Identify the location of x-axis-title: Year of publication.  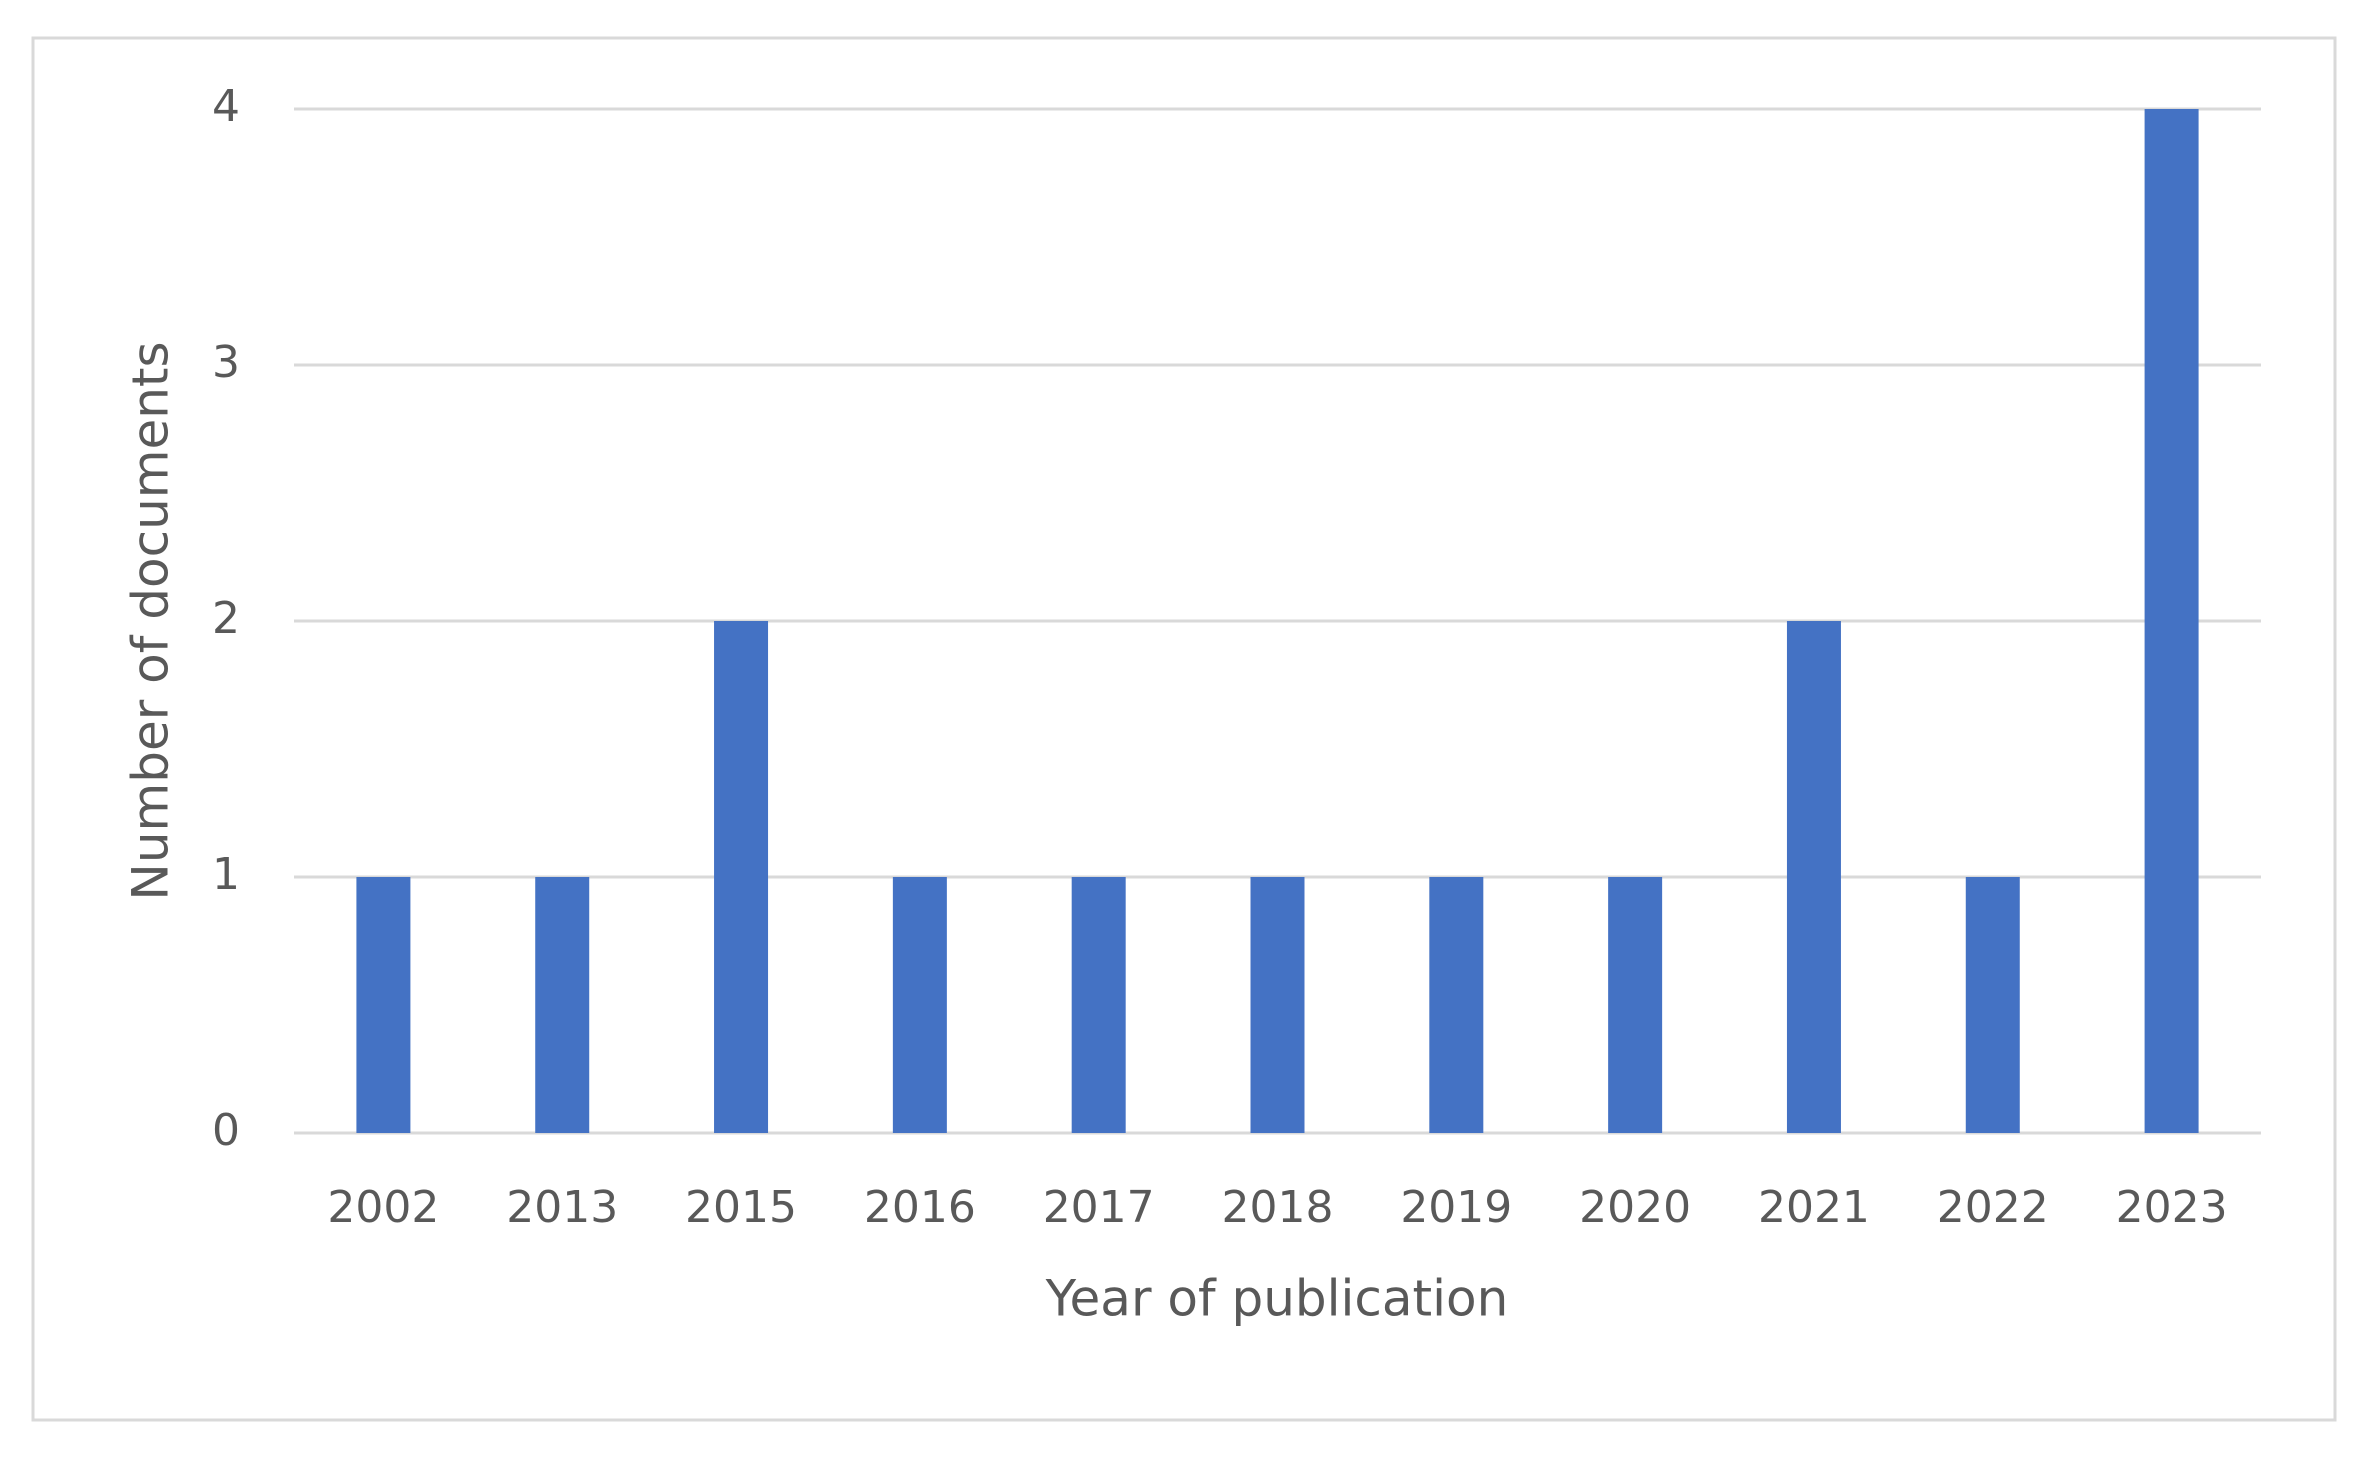
(1277, 1299).